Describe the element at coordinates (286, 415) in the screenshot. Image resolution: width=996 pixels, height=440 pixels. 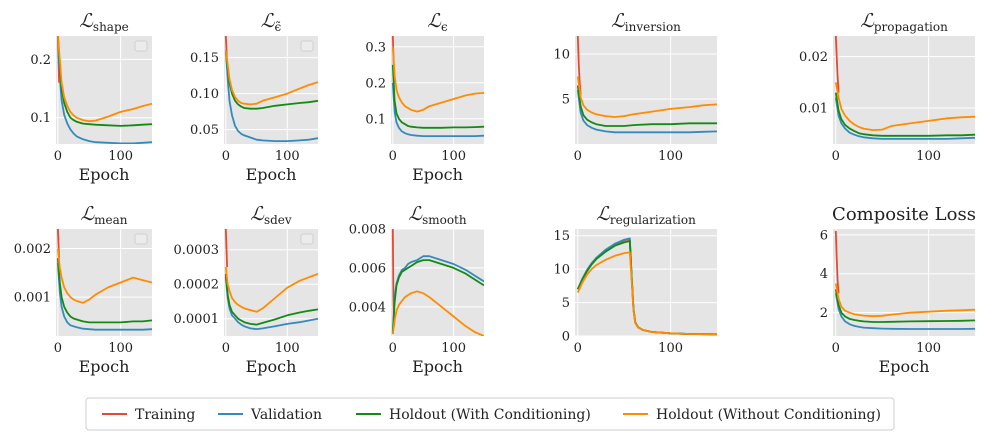
I see `legend-label-validation: Validation` at that location.